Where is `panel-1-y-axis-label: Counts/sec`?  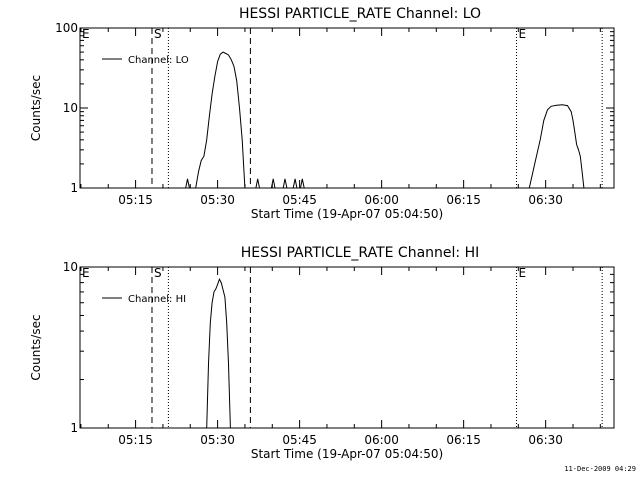
panel-1-y-axis-label: Counts/sec is located at coordinates (36, 108).